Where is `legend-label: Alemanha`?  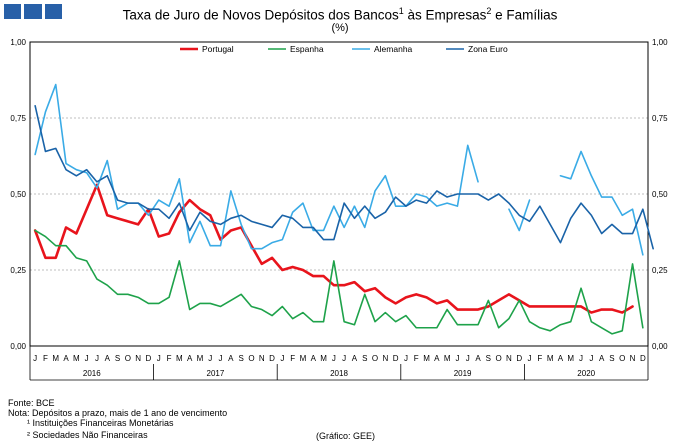 legend-label: Alemanha is located at coordinates (393, 49).